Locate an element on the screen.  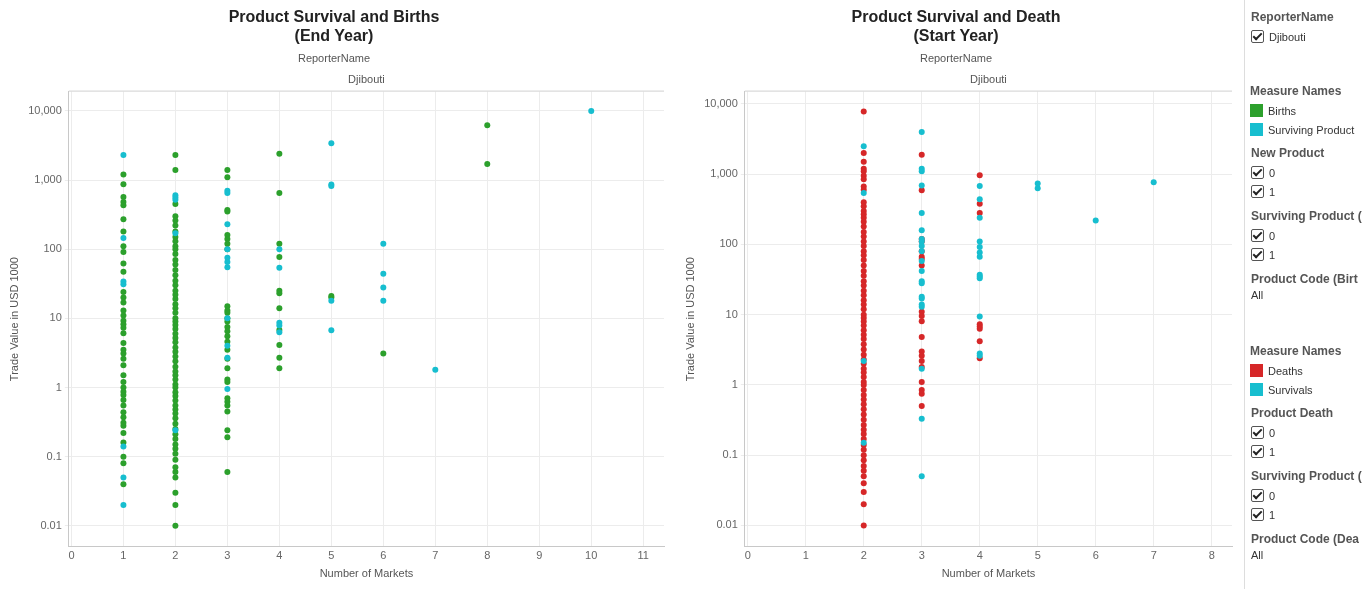
legend-label: Births is located at coordinates (1282, 110).